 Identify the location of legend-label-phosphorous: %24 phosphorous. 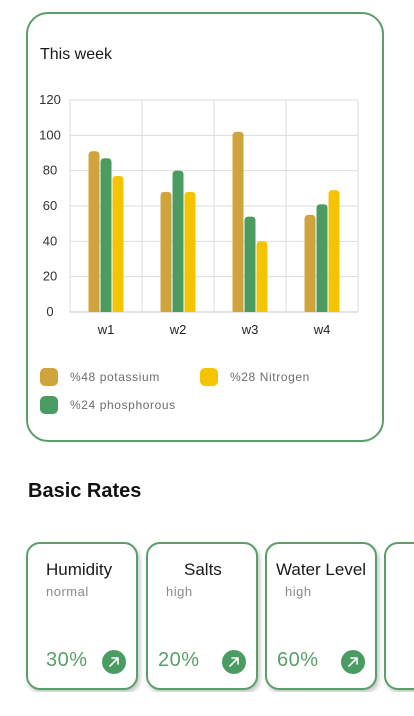
(123, 405).